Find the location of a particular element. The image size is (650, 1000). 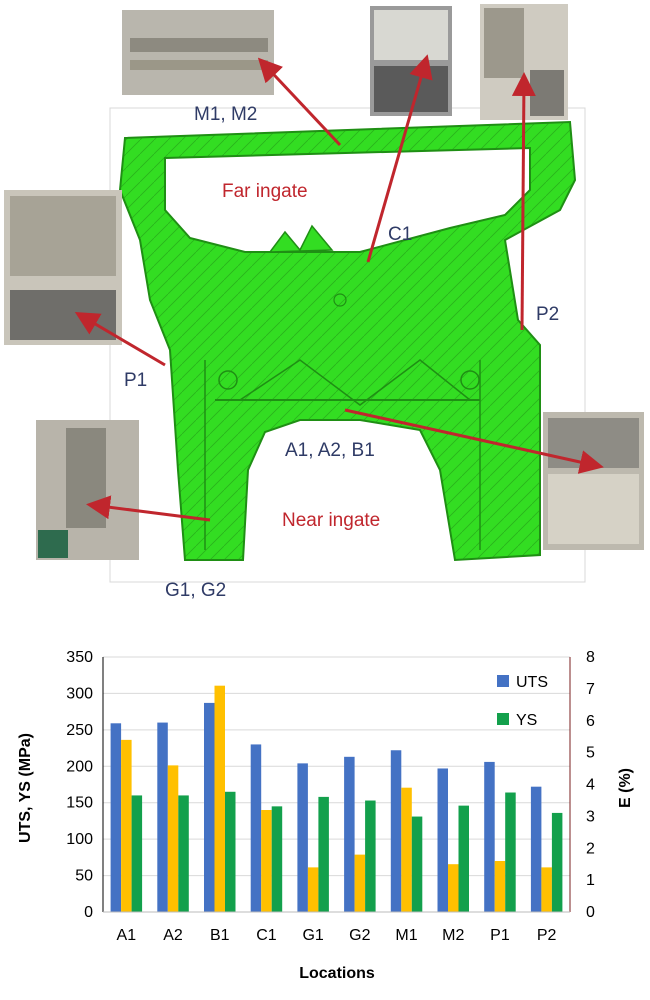

x-tick-label: M2 is located at coordinates (453, 935).